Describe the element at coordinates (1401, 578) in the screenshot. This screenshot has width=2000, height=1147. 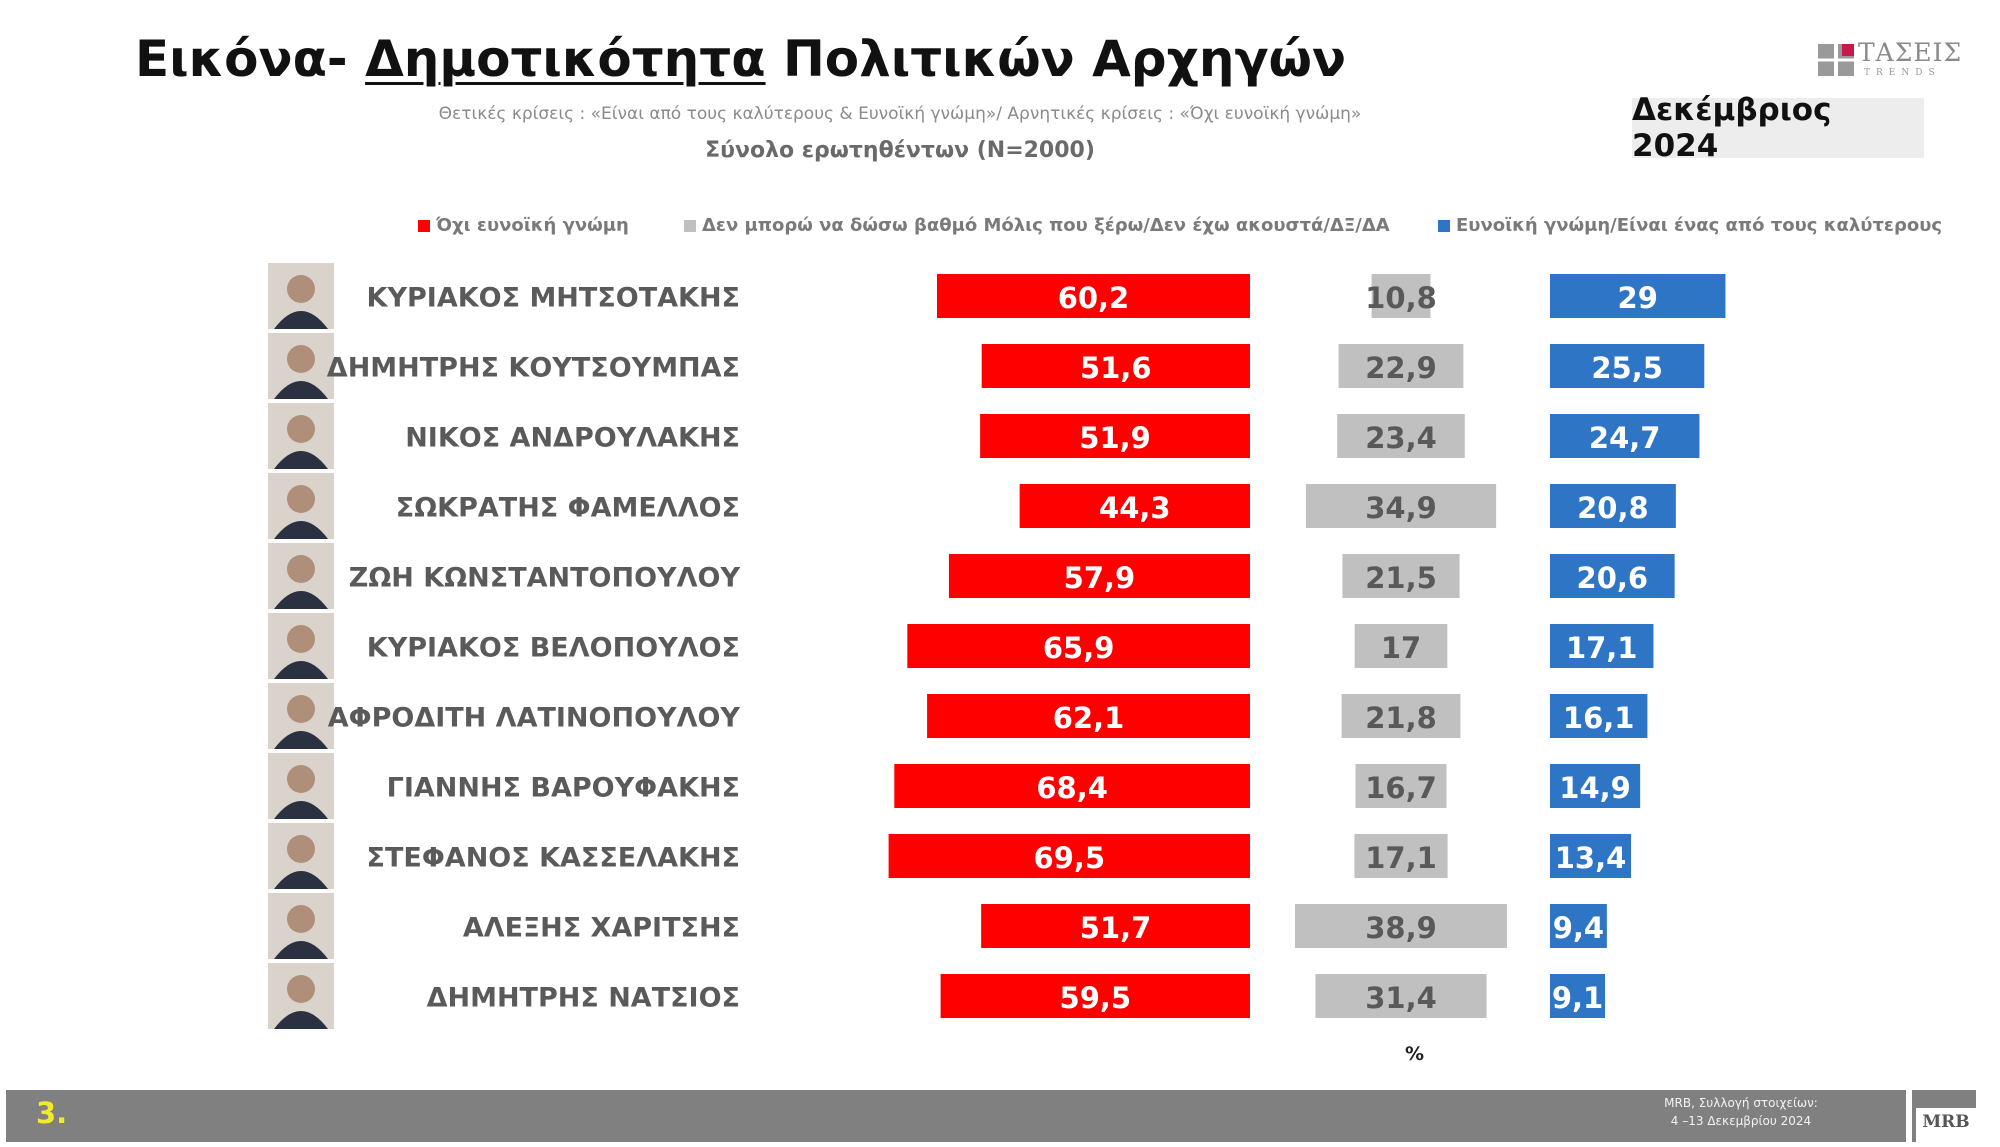
I see `bar-label-neutral: 21,5` at that location.